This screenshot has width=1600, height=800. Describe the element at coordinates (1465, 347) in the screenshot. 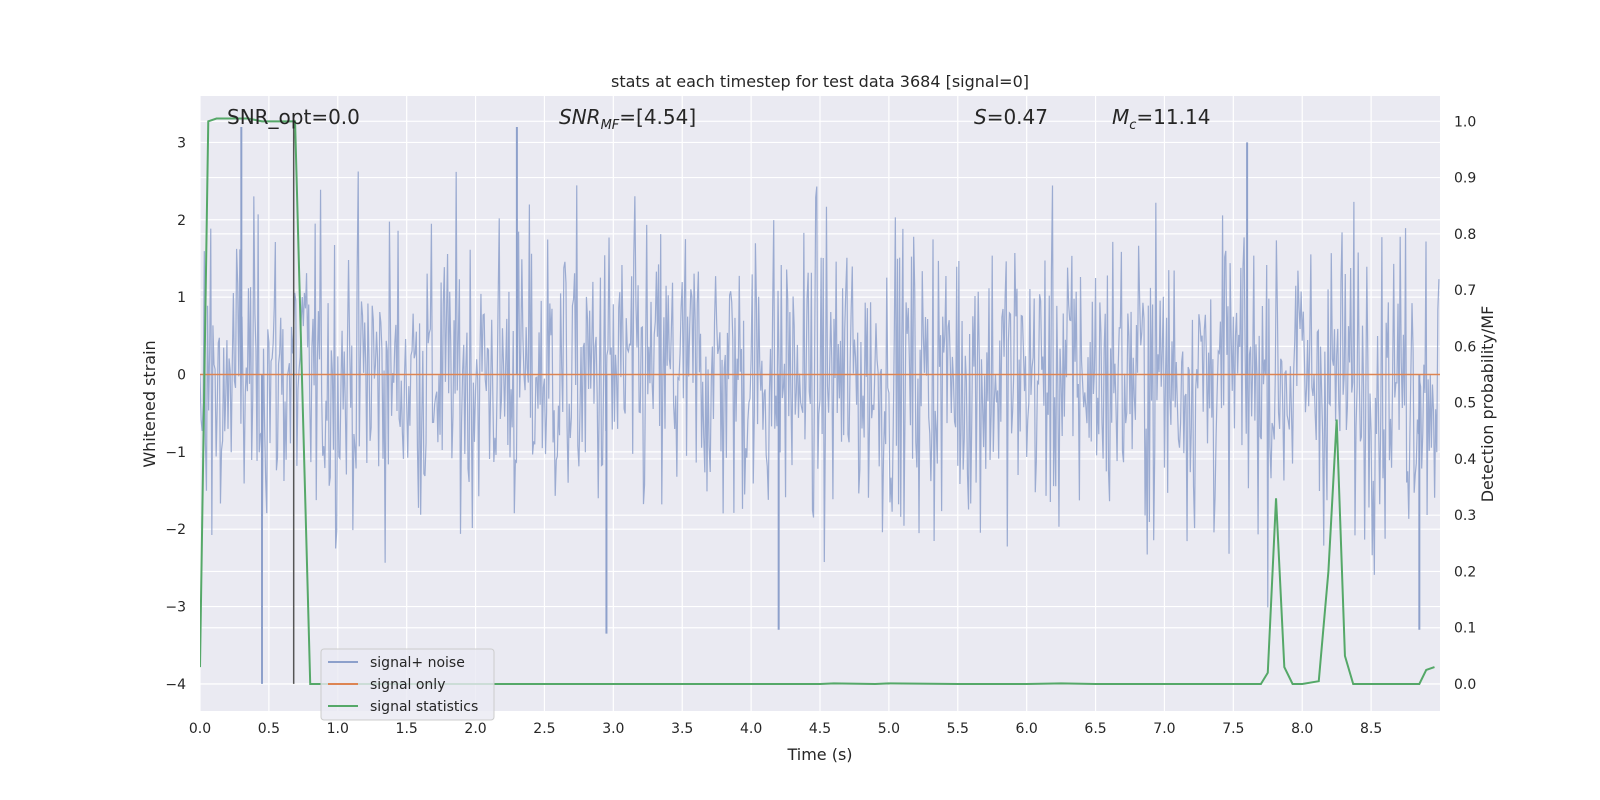

I see `y2-tick-label: 0.6` at that location.